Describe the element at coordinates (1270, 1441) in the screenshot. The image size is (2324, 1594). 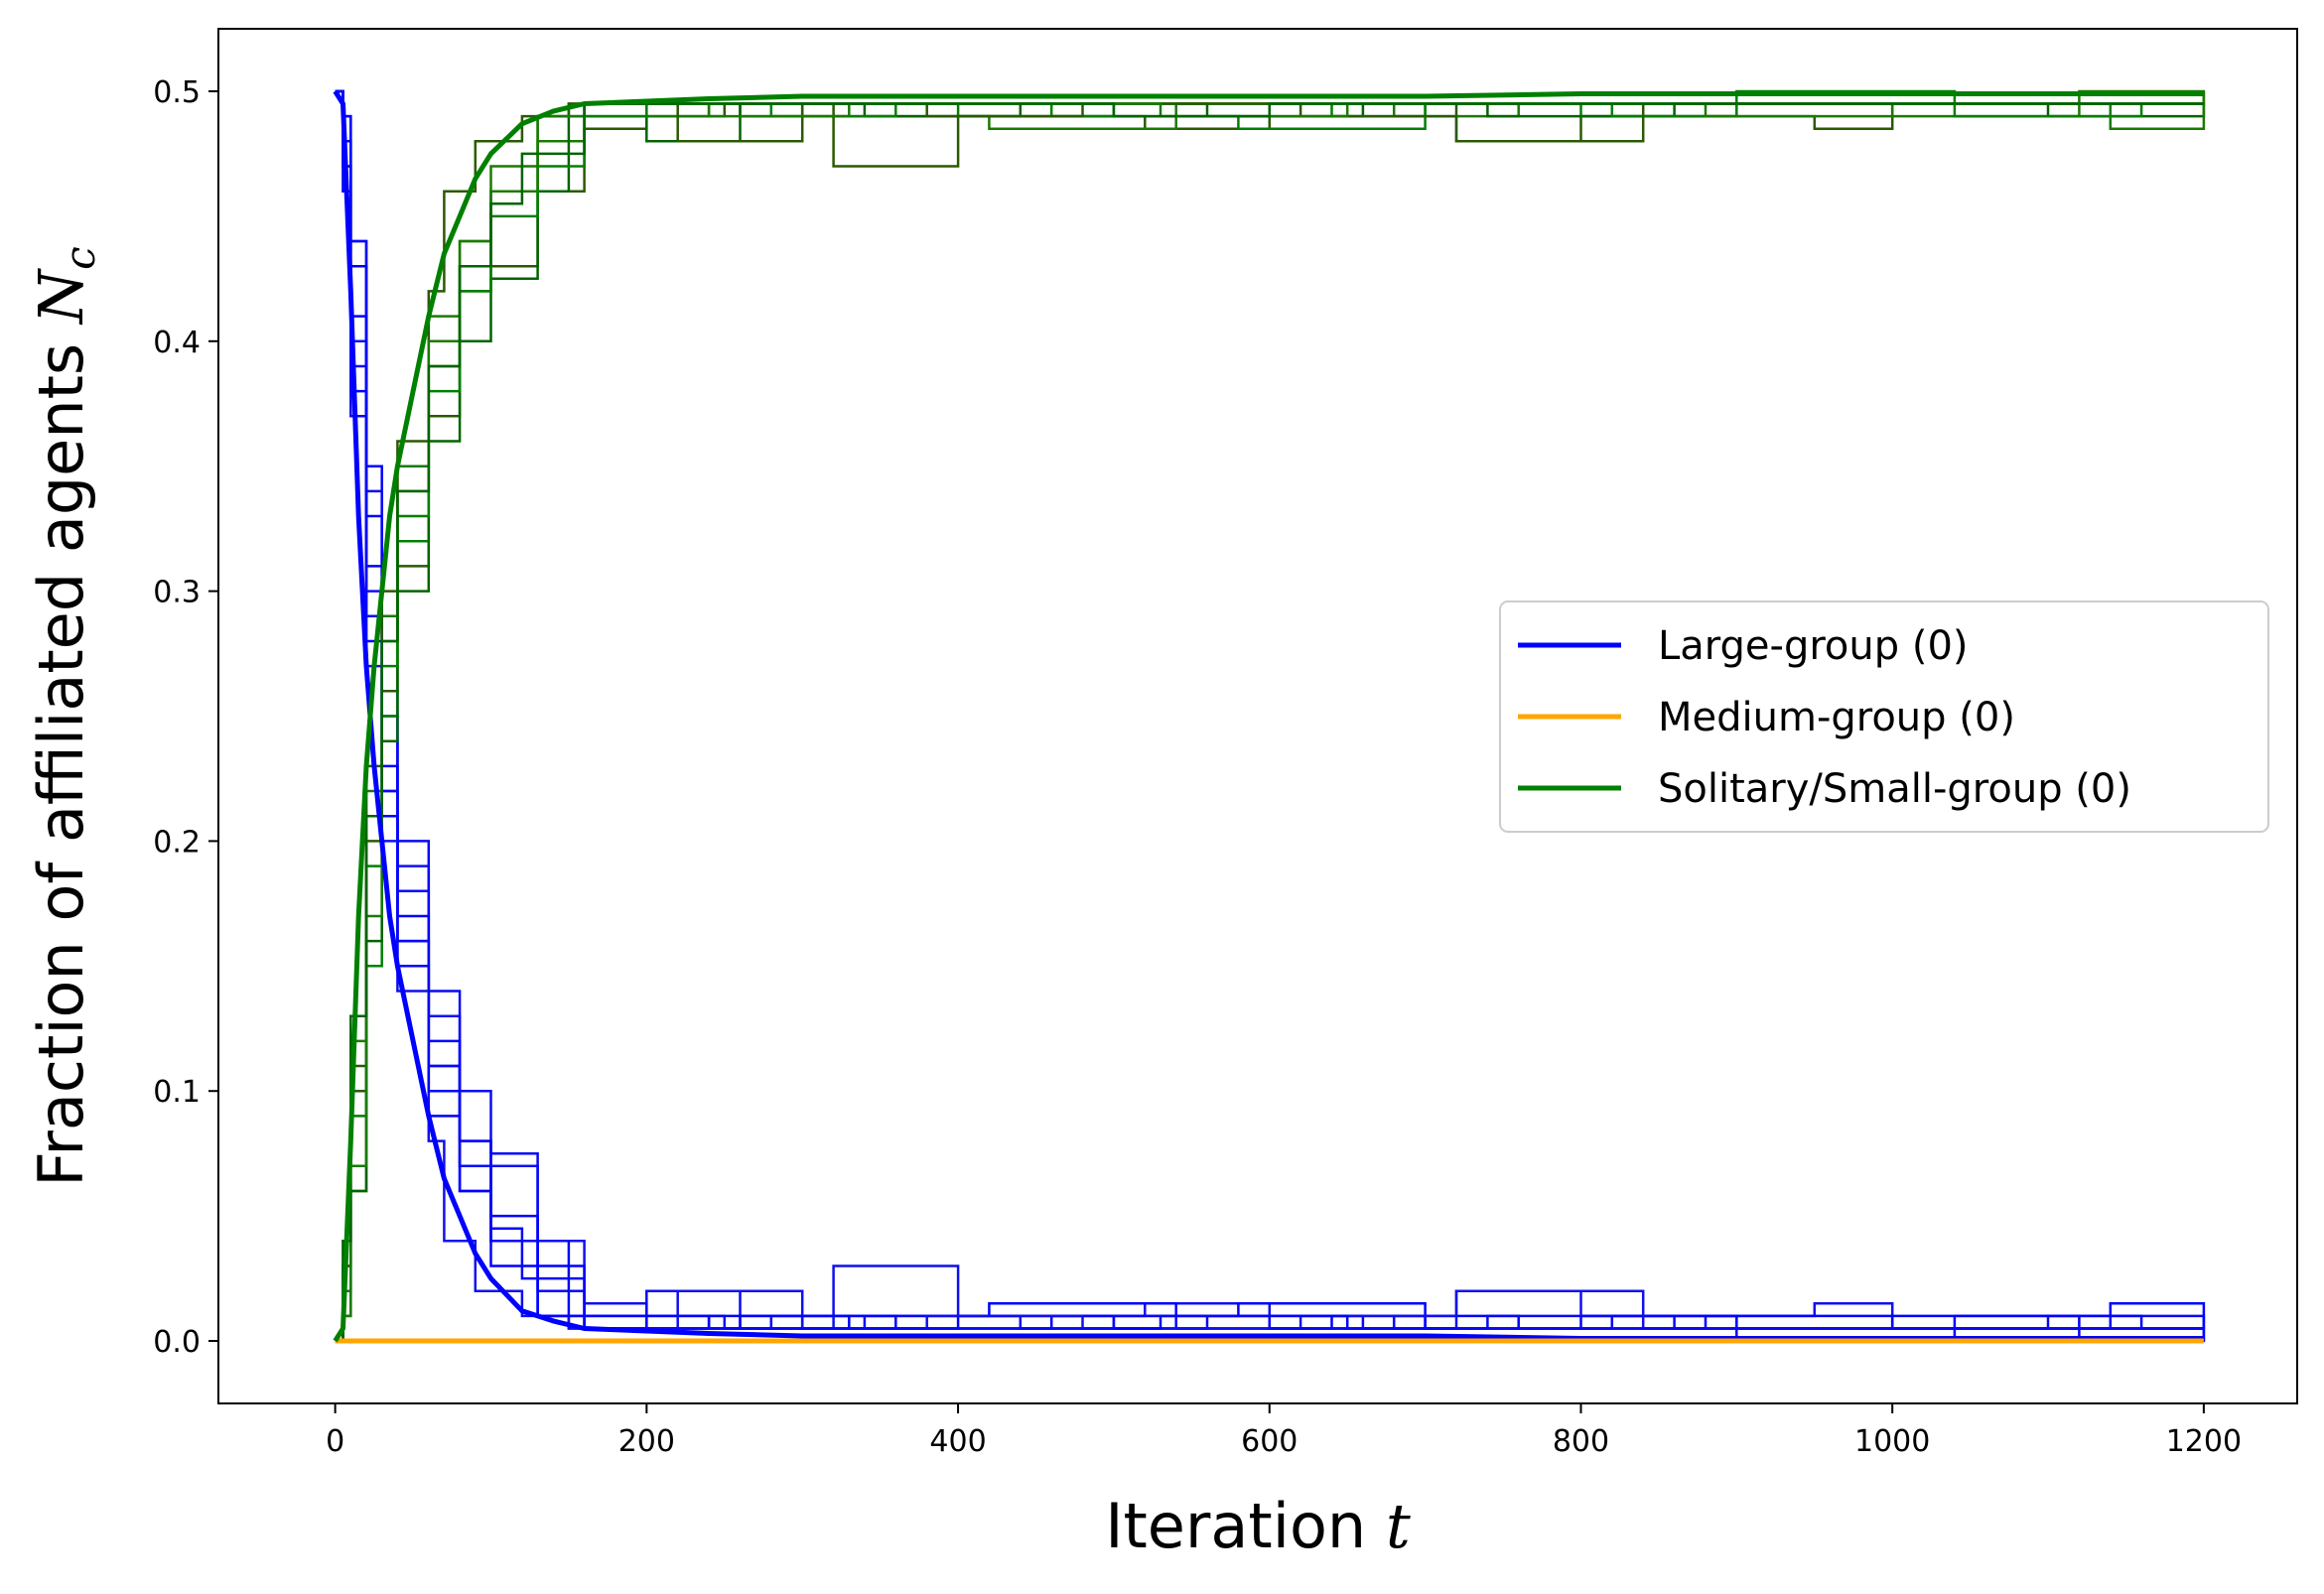
I see `x-tick-label: 600` at that location.